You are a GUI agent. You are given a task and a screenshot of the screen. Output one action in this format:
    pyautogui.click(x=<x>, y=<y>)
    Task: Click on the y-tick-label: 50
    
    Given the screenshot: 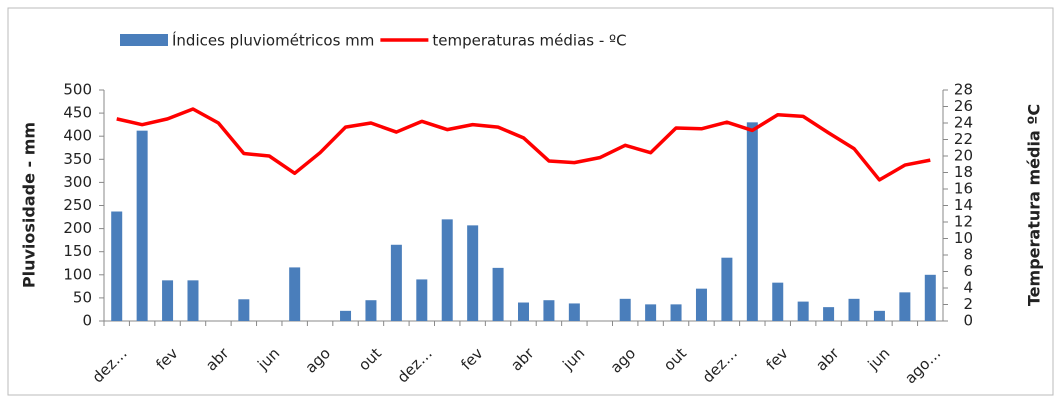 What is the action you would take?
    pyautogui.click(x=82, y=297)
    